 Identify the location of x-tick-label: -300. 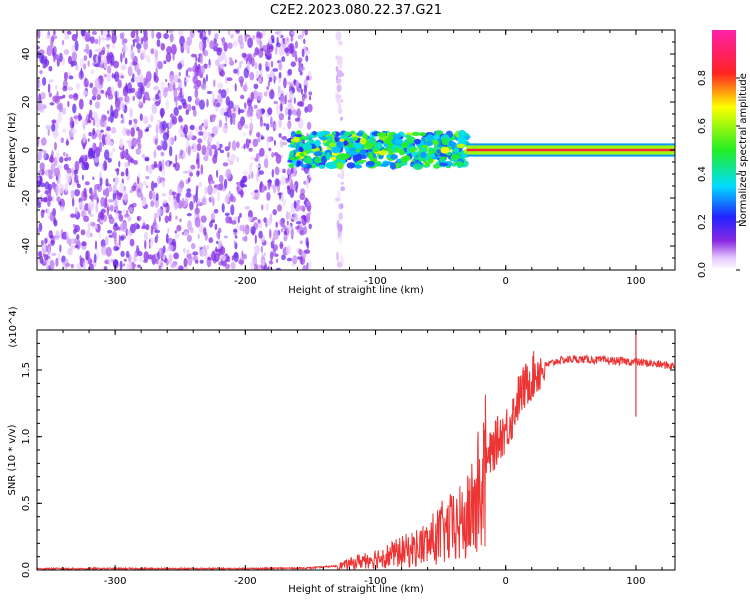
(115, 581).